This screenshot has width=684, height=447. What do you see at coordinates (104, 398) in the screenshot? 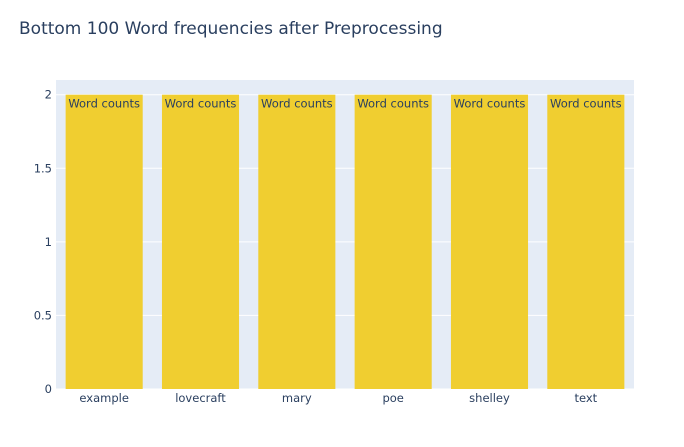
I see `x-tick-label: example` at bounding box center [104, 398].